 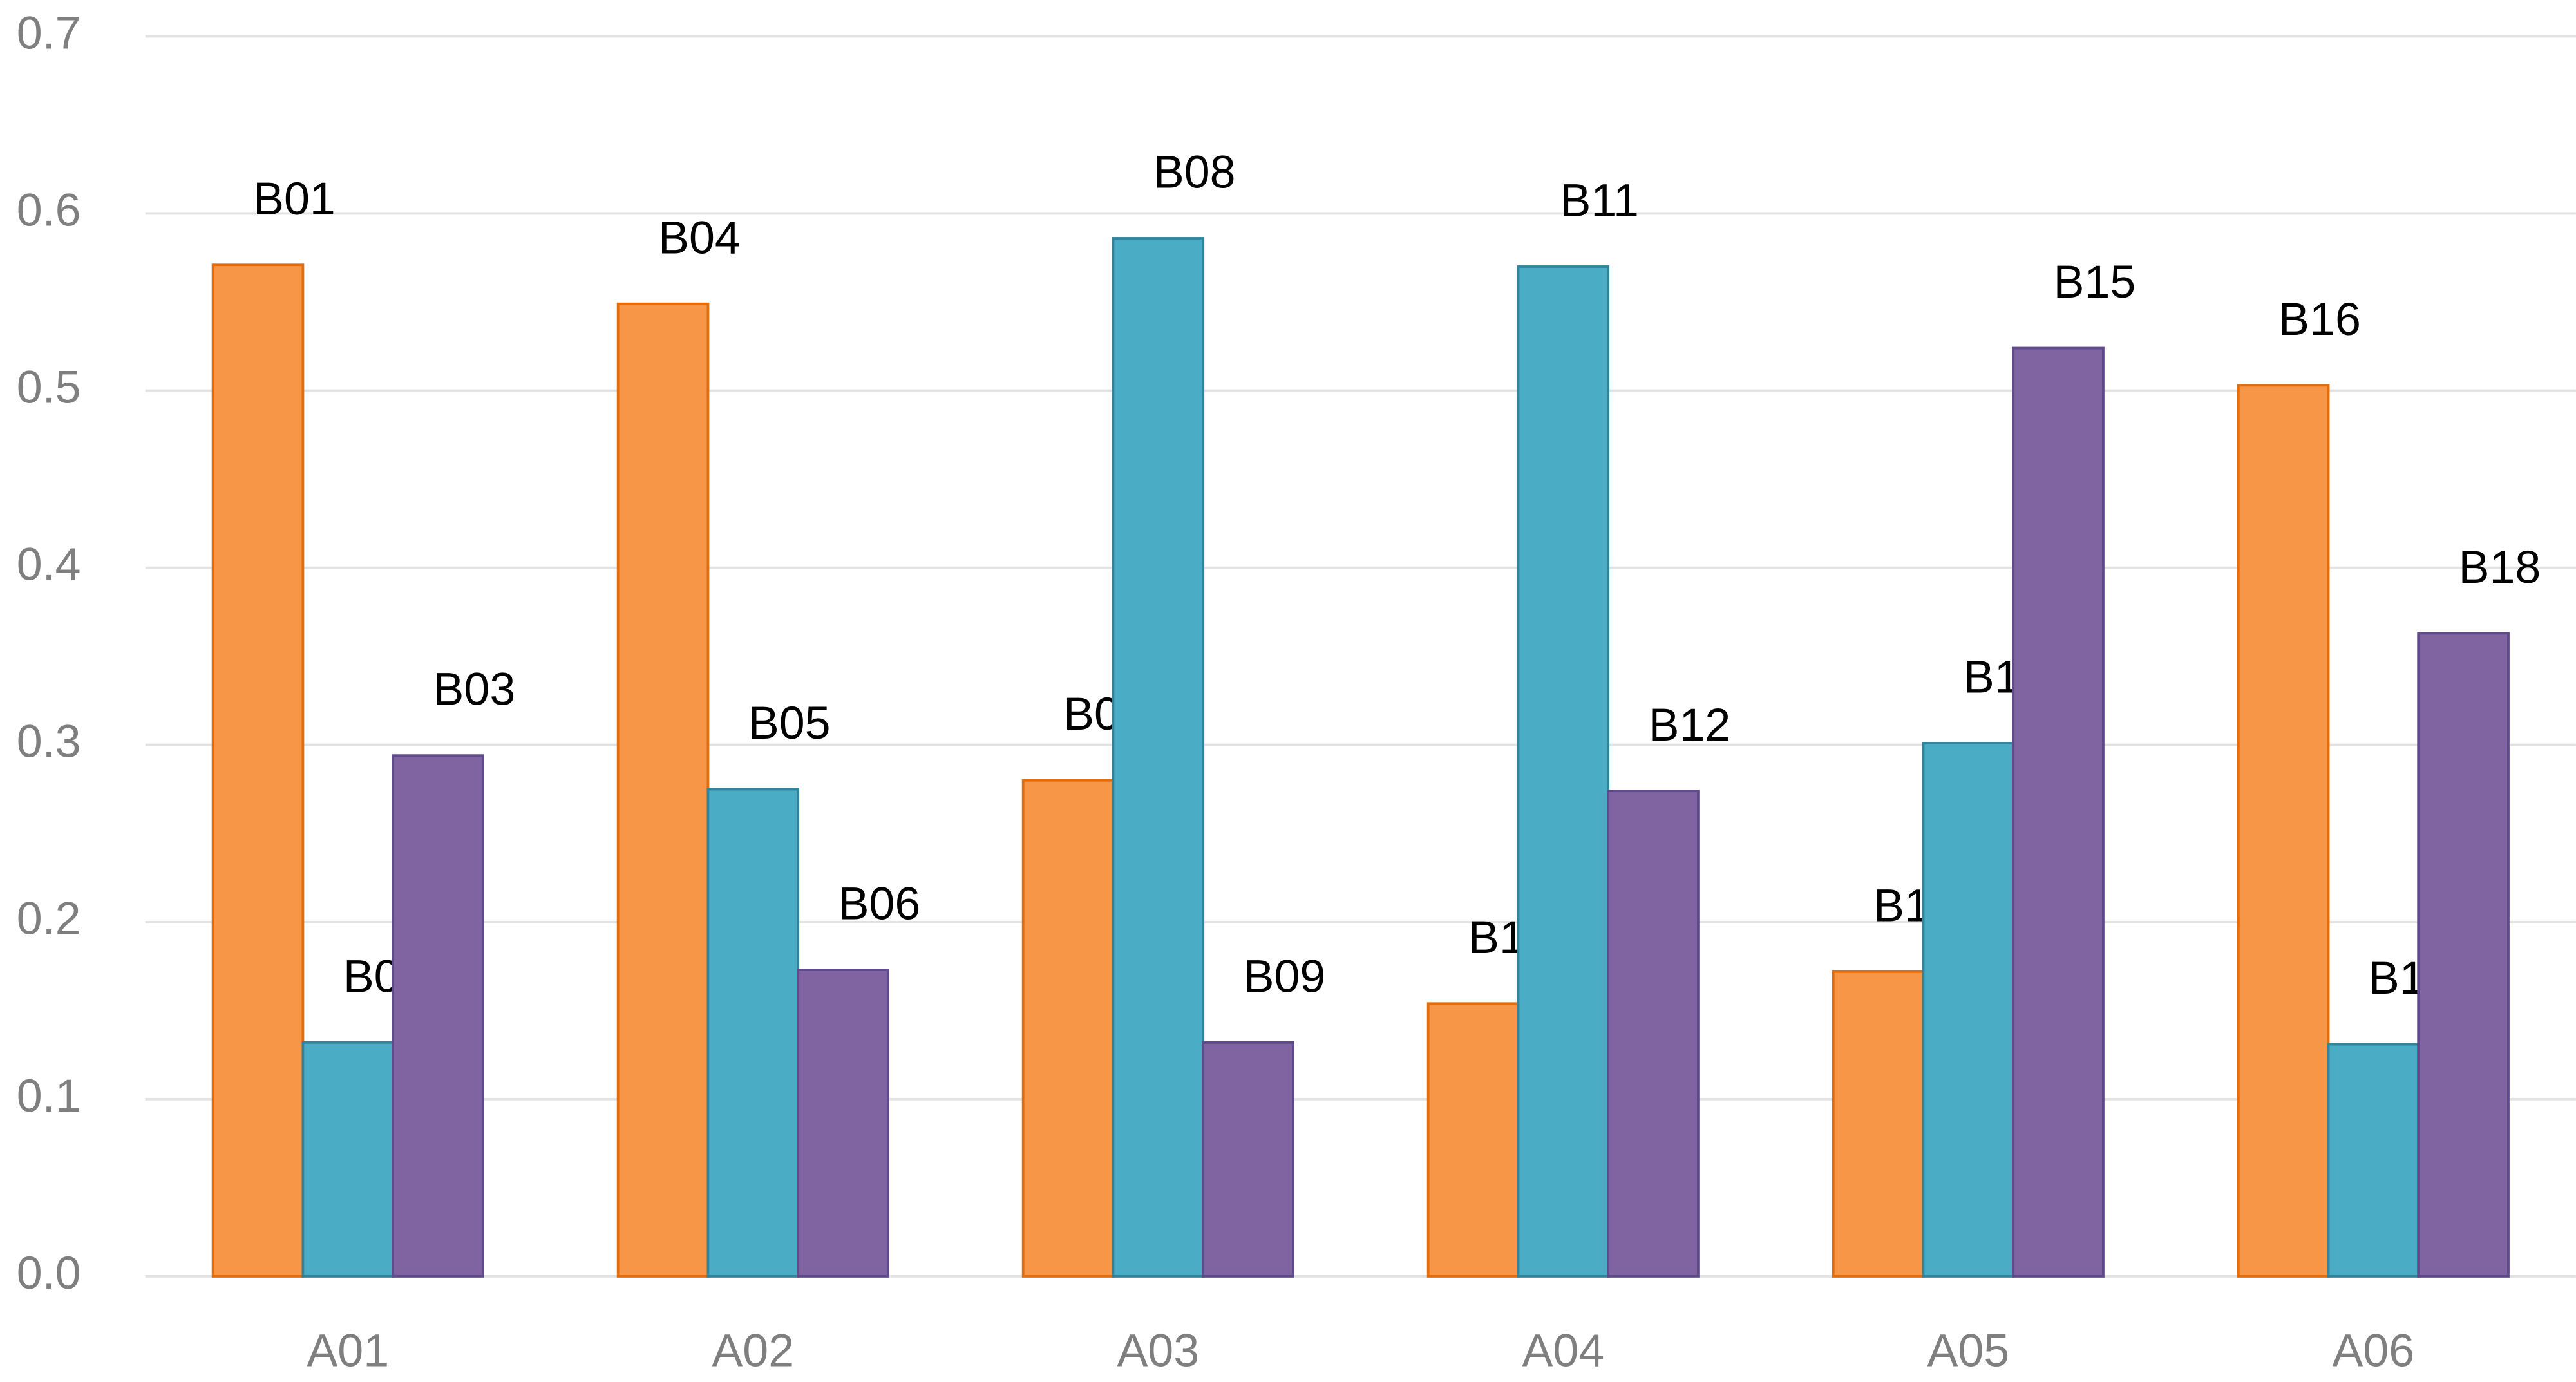 I want to click on bar-label: B04, so click(x=699, y=237).